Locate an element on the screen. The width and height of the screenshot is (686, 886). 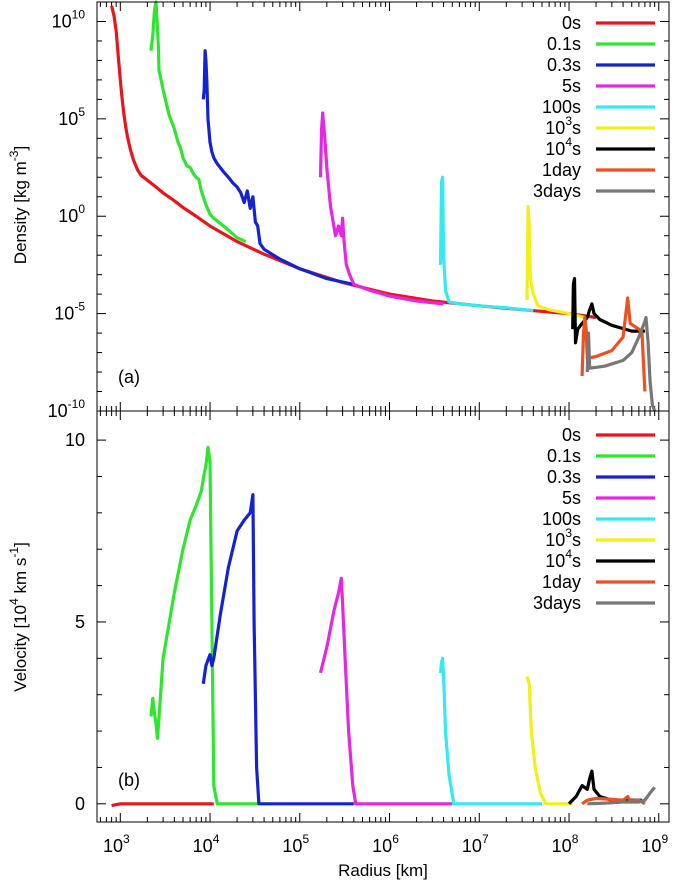
panel-b-legend-item: 3days is located at coordinates (594, 603).